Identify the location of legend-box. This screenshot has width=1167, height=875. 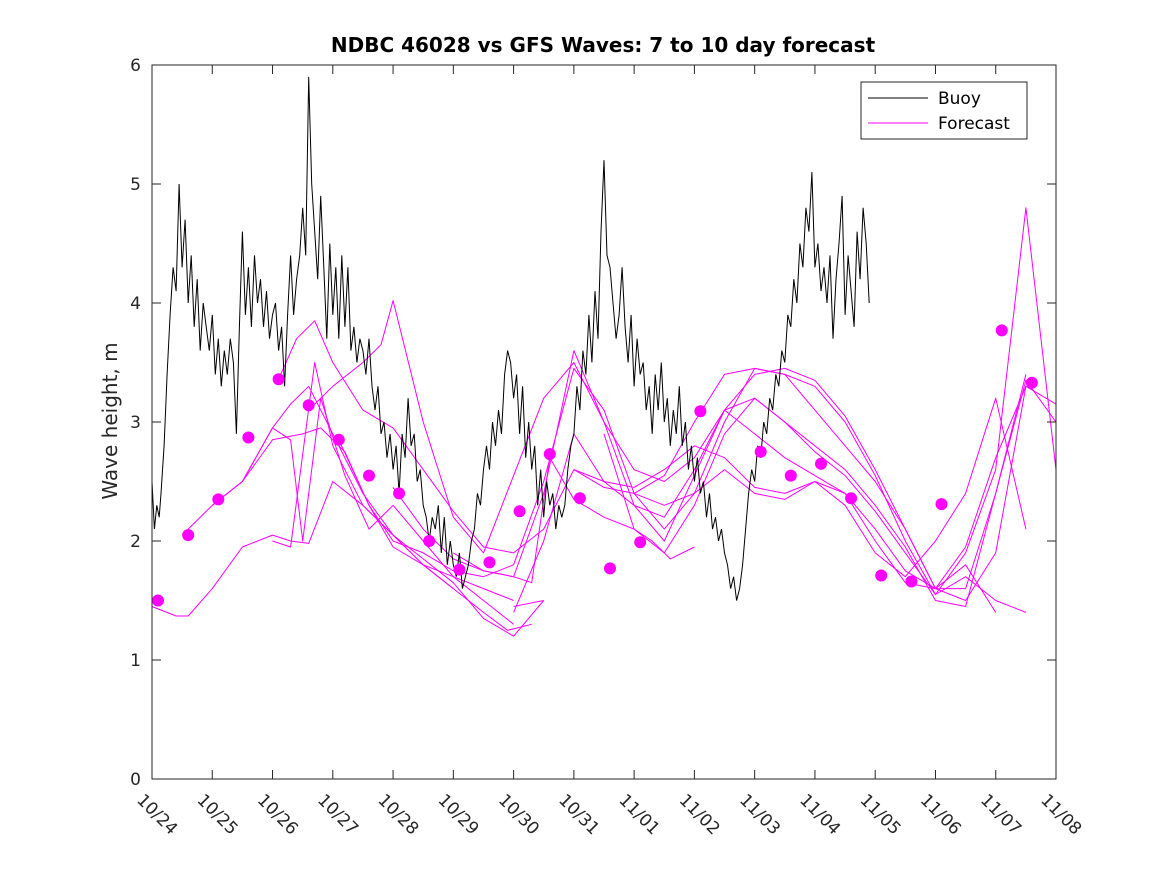
(944, 110).